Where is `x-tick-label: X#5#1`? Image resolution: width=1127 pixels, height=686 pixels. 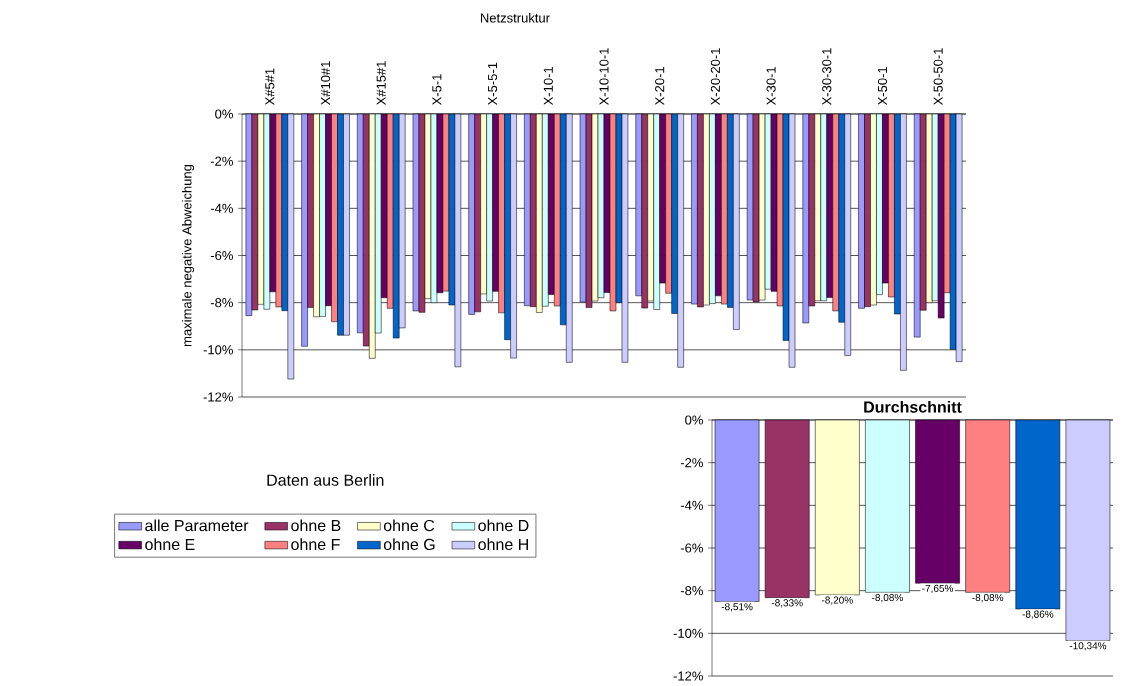 x-tick-label: X#5#1 is located at coordinates (270, 87).